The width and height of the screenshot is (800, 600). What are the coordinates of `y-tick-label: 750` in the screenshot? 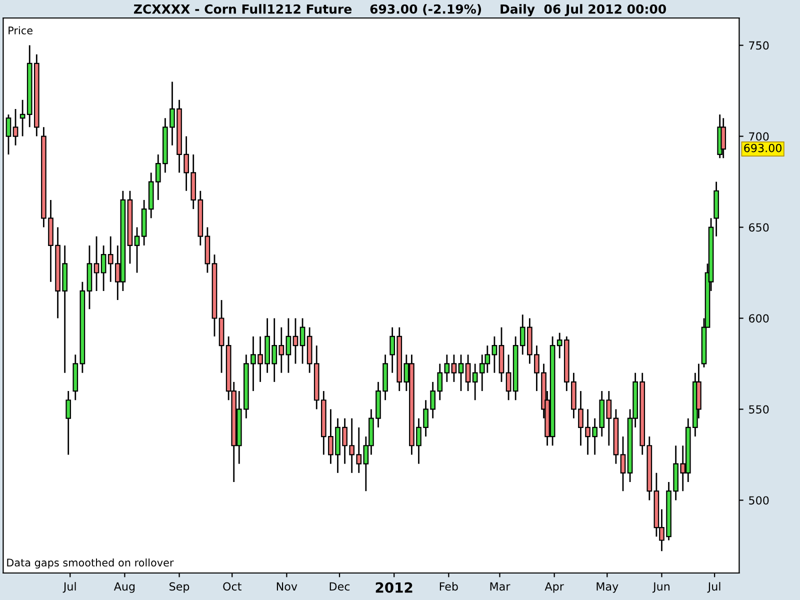 It's located at (759, 45).